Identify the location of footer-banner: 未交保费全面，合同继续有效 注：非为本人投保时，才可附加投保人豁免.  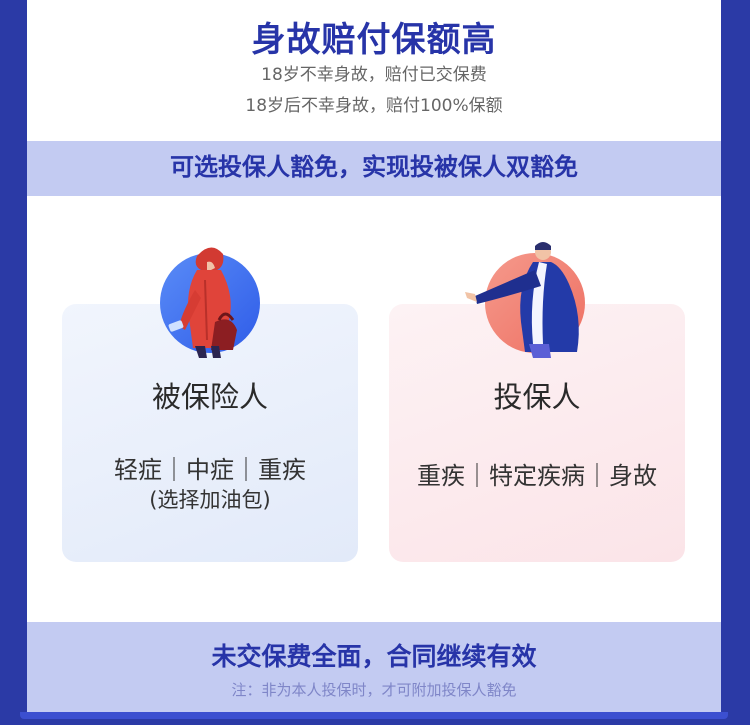
(374, 667).